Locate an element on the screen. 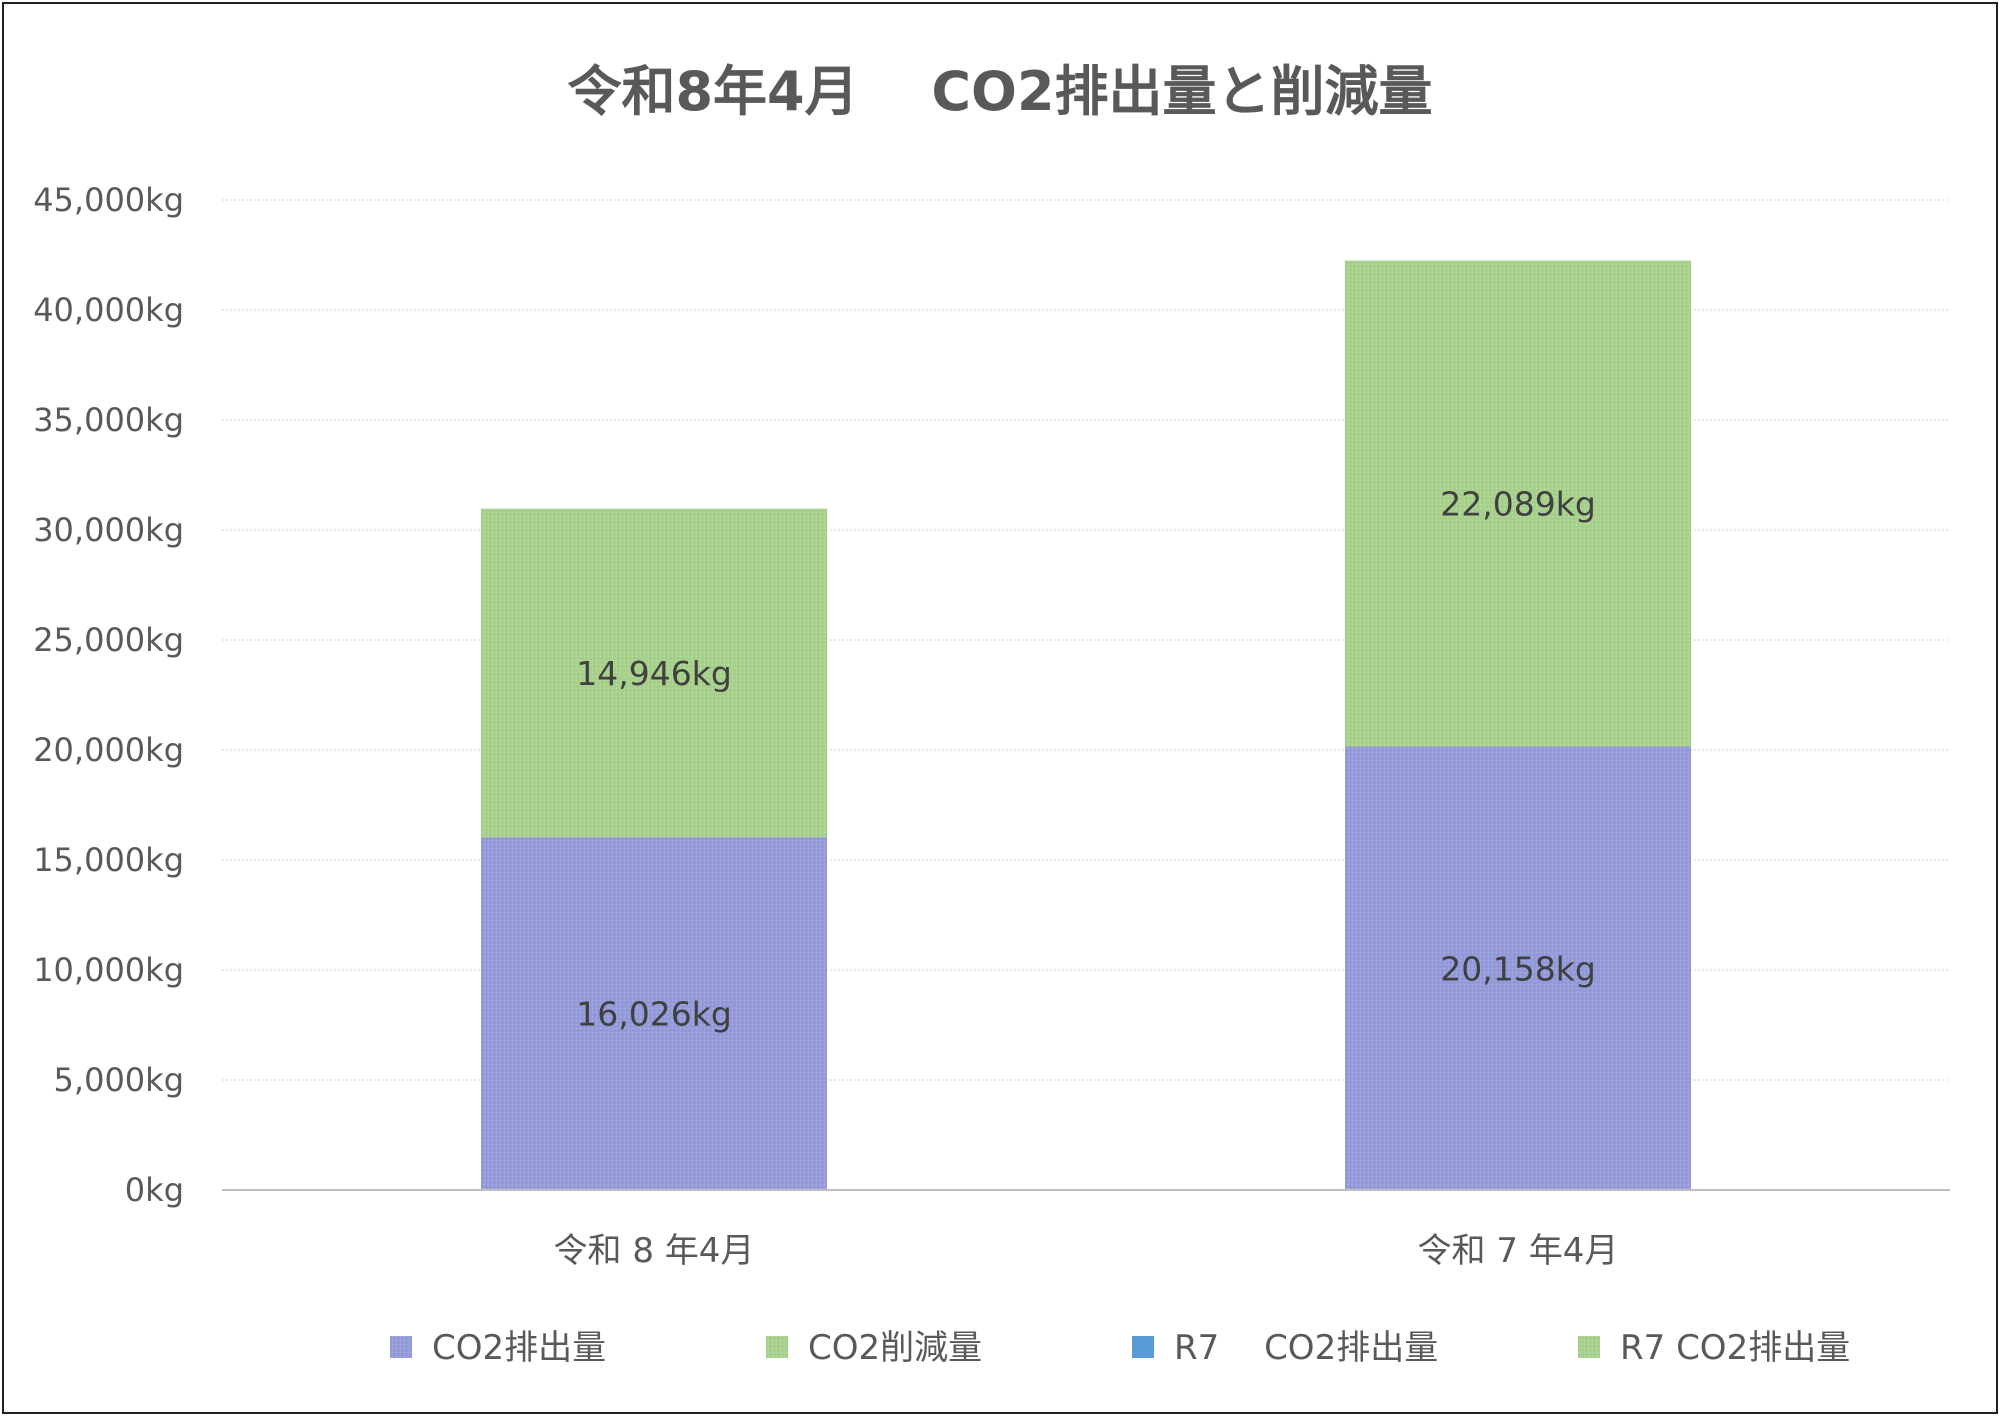  y-tick-label: 5,000kg is located at coordinates (119, 1080).